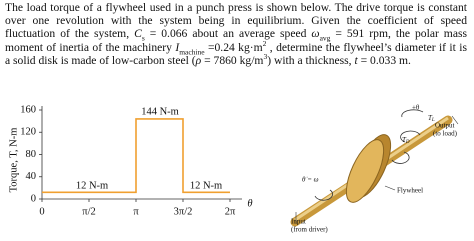 The height and width of the screenshot is (241, 474). Describe the element at coordinates (33, 198) in the screenshot. I see `y-tick-label: 0` at that location.